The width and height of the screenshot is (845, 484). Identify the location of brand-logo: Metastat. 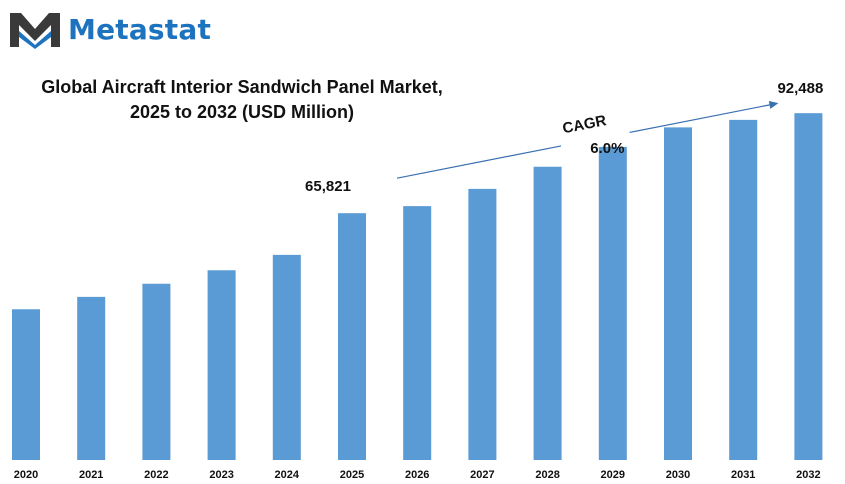
(109, 29).